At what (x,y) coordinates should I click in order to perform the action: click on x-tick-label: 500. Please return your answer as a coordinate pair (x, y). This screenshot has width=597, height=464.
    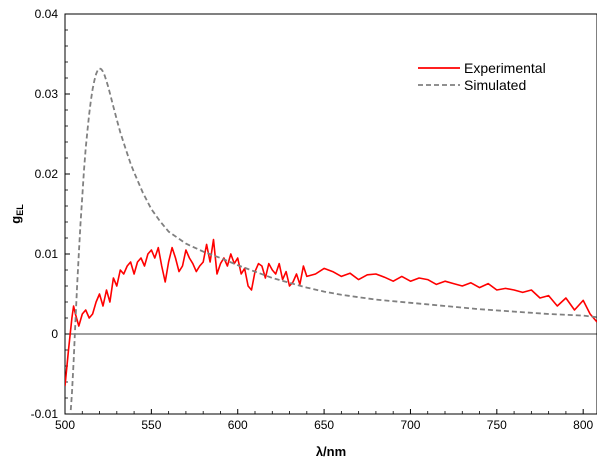
    Looking at the image, I should click on (65, 425).